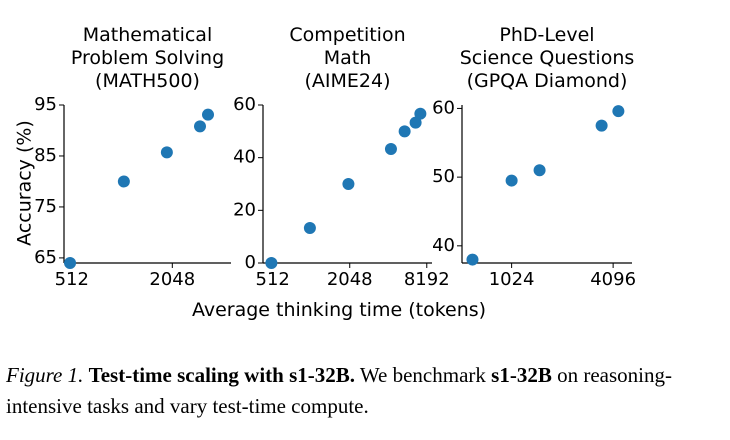  Describe the element at coordinates (45, 257) in the screenshot. I see `panel-1-ytick-label: 65` at that location.